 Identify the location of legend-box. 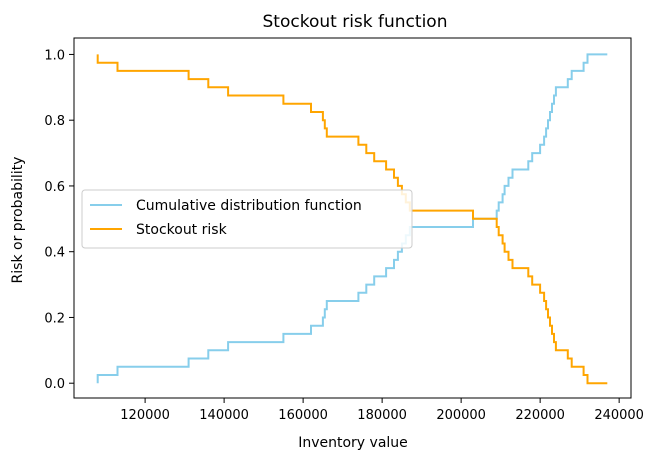
(247, 219).